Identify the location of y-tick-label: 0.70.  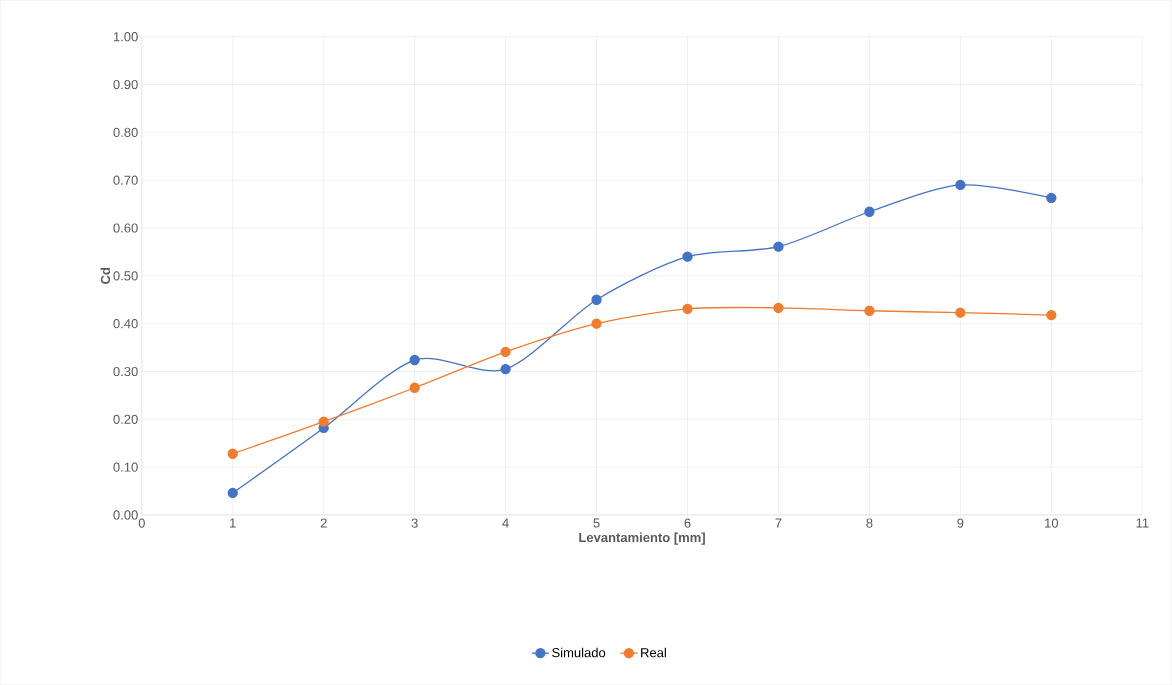
(125, 180).